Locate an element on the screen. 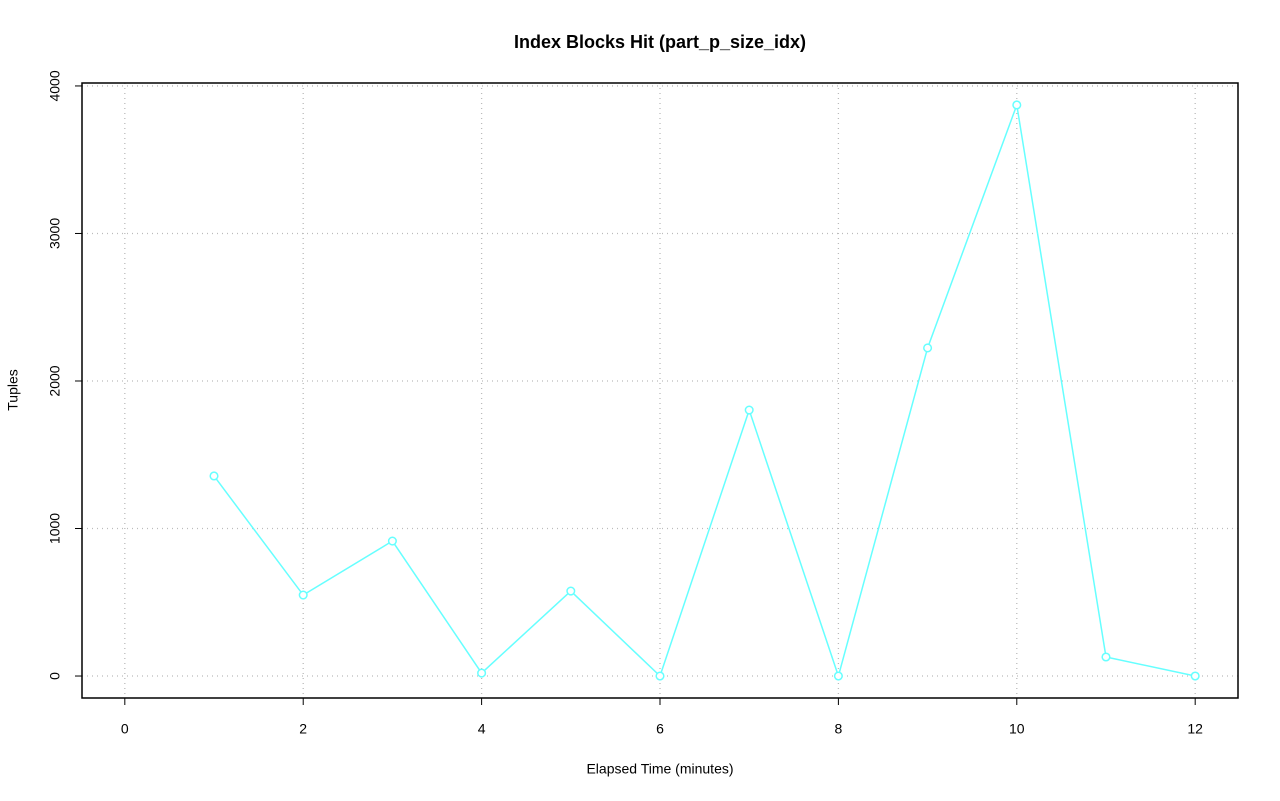 The width and height of the screenshot is (1280, 801). x-axis-label: Elapsed Time (minutes) is located at coordinates (659, 769).